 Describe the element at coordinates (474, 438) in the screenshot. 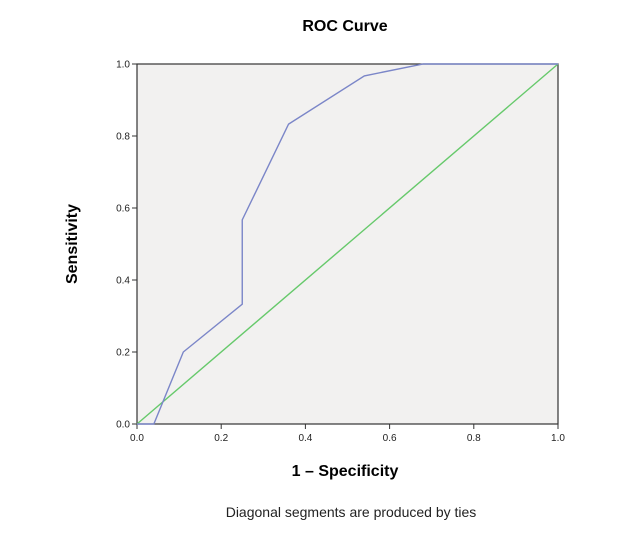

I see `x-tick-label: 0.8` at that location.